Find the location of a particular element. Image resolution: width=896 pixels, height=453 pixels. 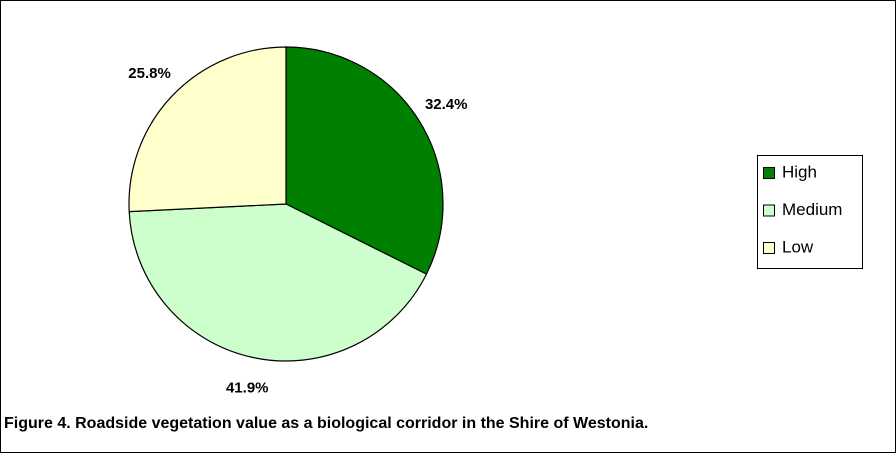

legend-label: High is located at coordinates (799, 171).